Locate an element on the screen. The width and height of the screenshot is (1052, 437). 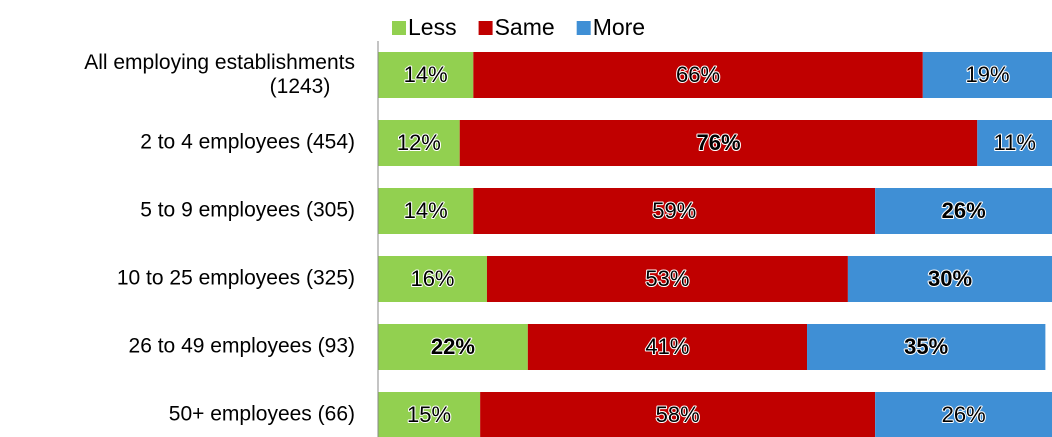
value-label: 15% is located at coordinates (429, 414).